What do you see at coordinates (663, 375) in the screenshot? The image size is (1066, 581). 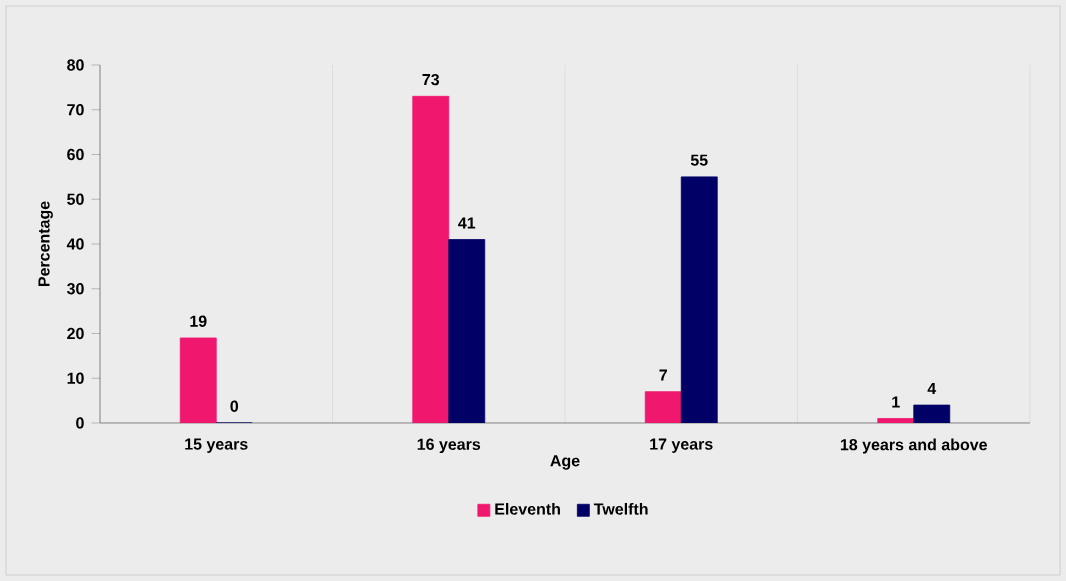 I see `data-label: 7` at bounding box center [663, 375].